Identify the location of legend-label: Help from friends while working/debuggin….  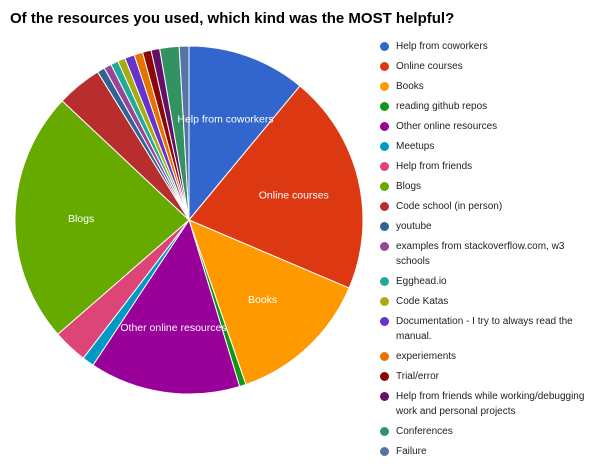
(490, 404).